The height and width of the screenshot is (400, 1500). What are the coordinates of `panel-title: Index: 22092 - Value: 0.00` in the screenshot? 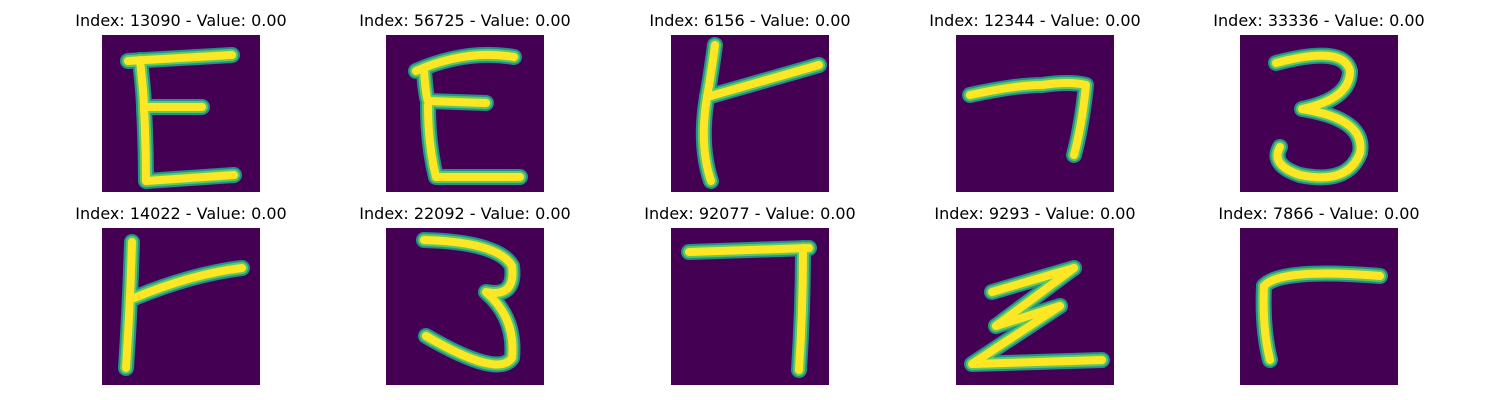 It's located at (465, 213).